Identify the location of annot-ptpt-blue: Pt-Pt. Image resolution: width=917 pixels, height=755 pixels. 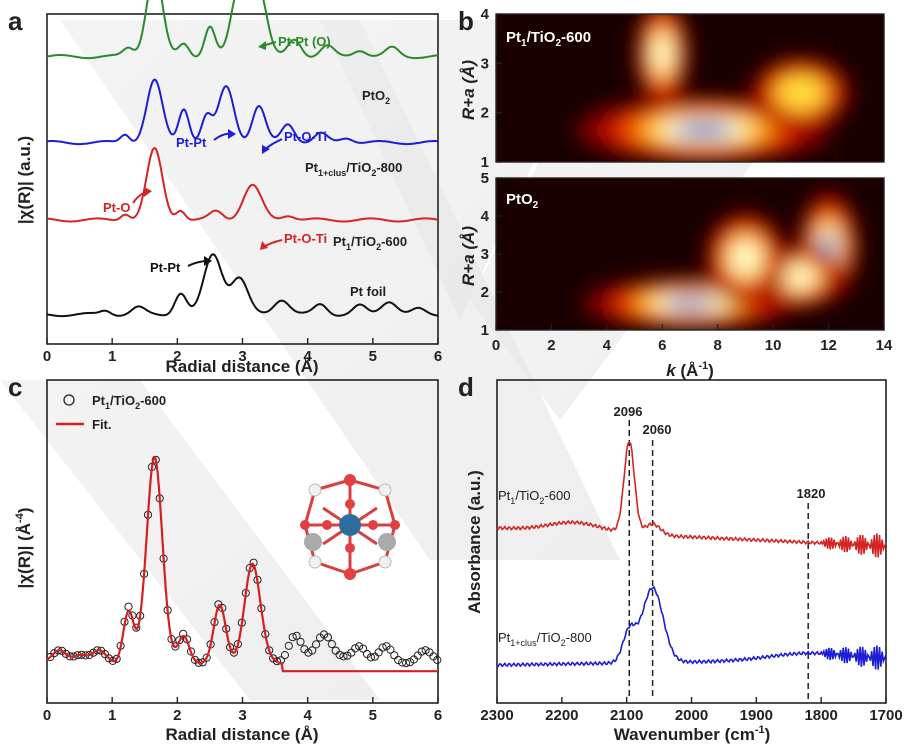
(191, 142).